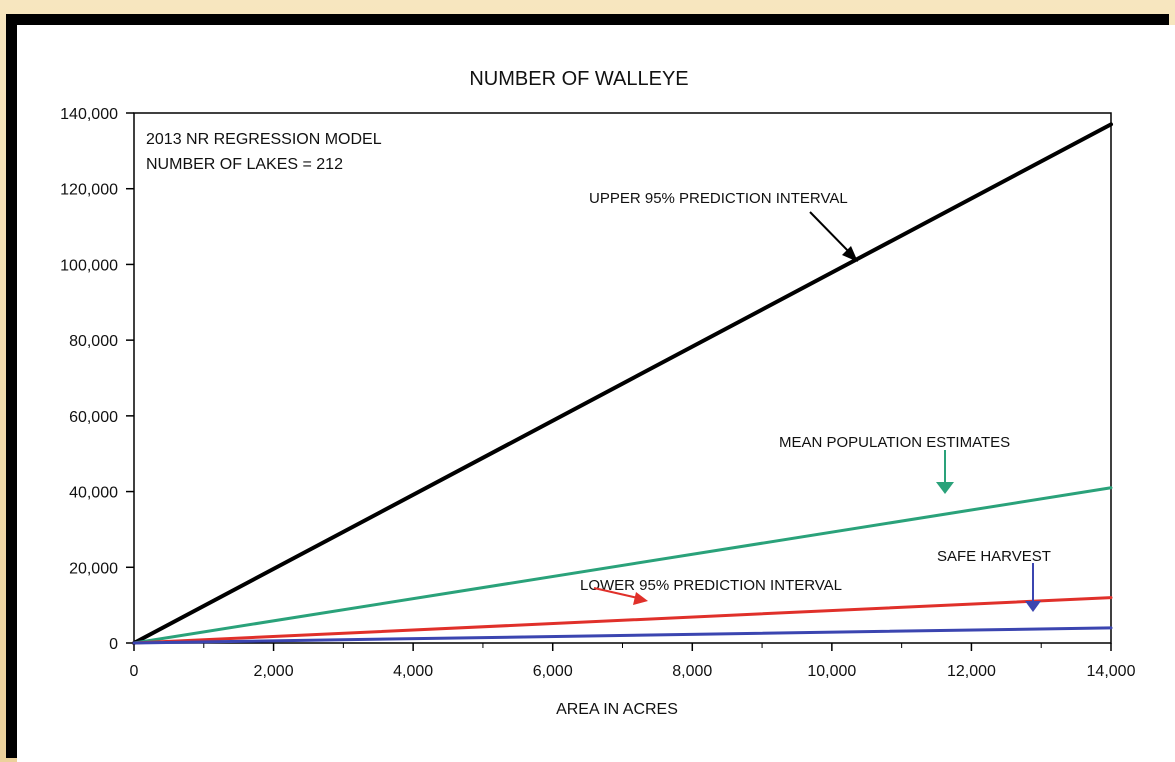 This screenshot has width=1175, height=762. I want to click on x-tick-label: 0, so click(134, 671).